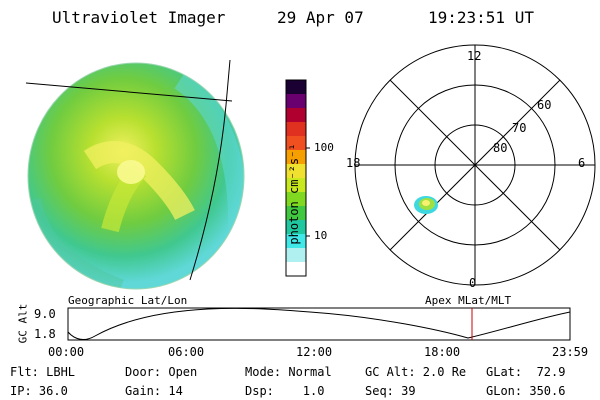  Describe the element at coordinates (186, 352) in the screenshot. I see `xtick-0600: 06:00` at that location.